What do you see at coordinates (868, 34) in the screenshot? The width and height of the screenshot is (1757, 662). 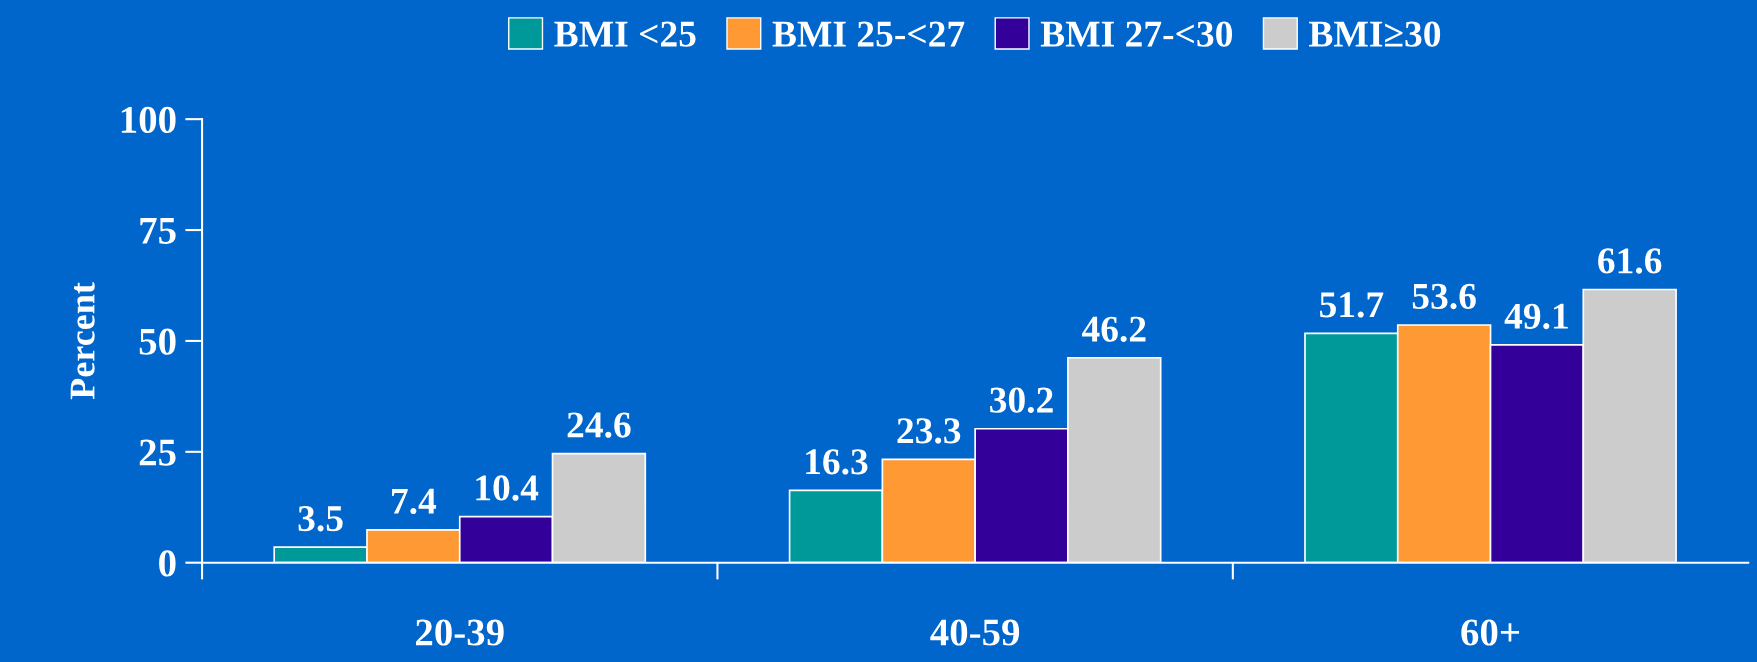 I see `legend-label: BMI 25-<27` at bounding box center [868, 34].